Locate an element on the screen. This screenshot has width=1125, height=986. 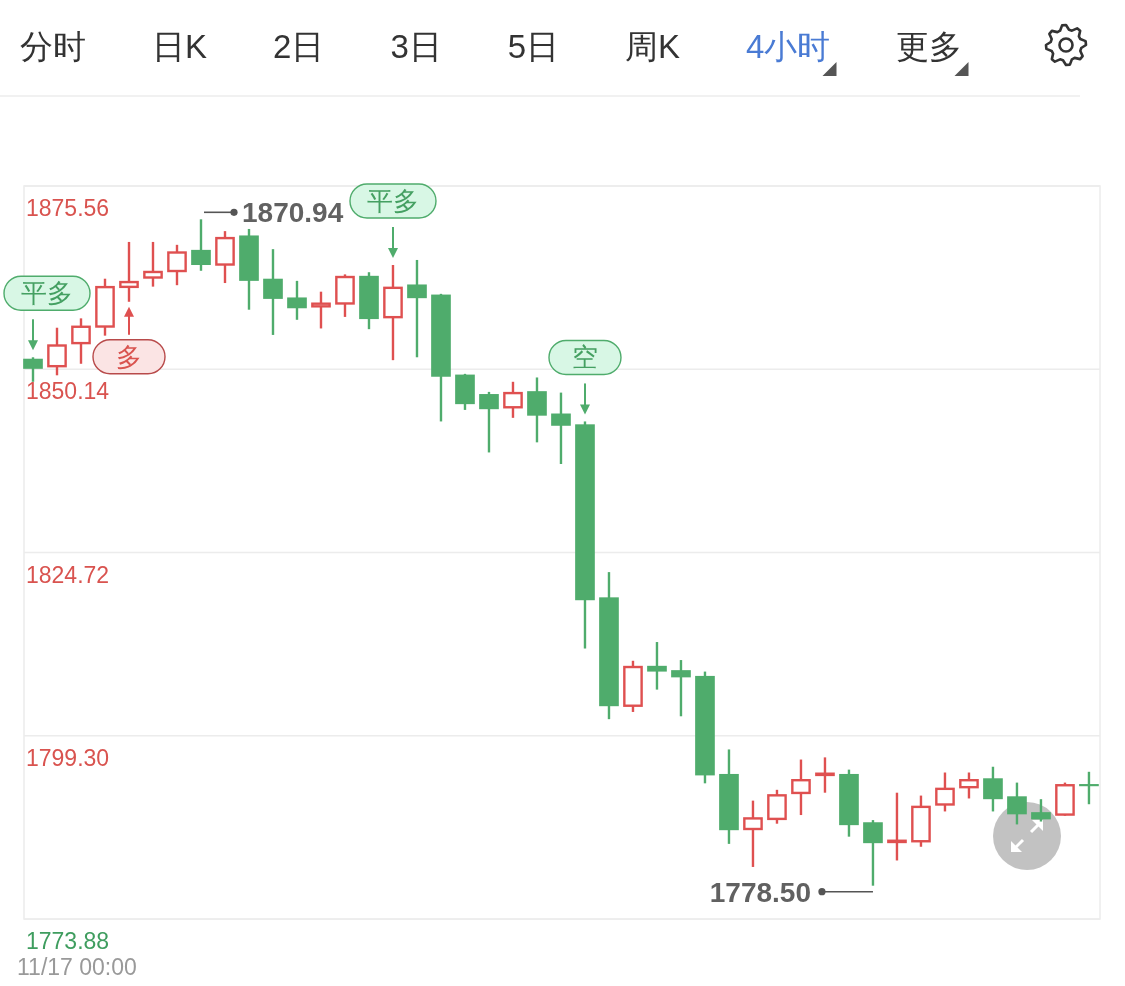
annotation: 1778.50 is located at coordinates (760, 892).